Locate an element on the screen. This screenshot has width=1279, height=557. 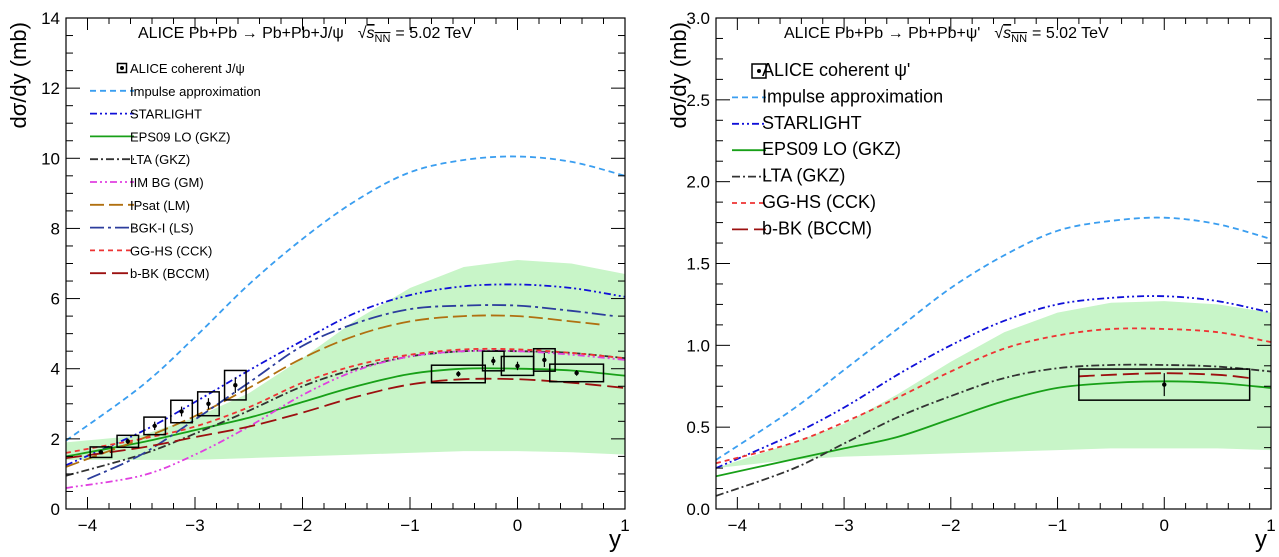
y-tick-label: 12 is located at coordinates (50, 88).